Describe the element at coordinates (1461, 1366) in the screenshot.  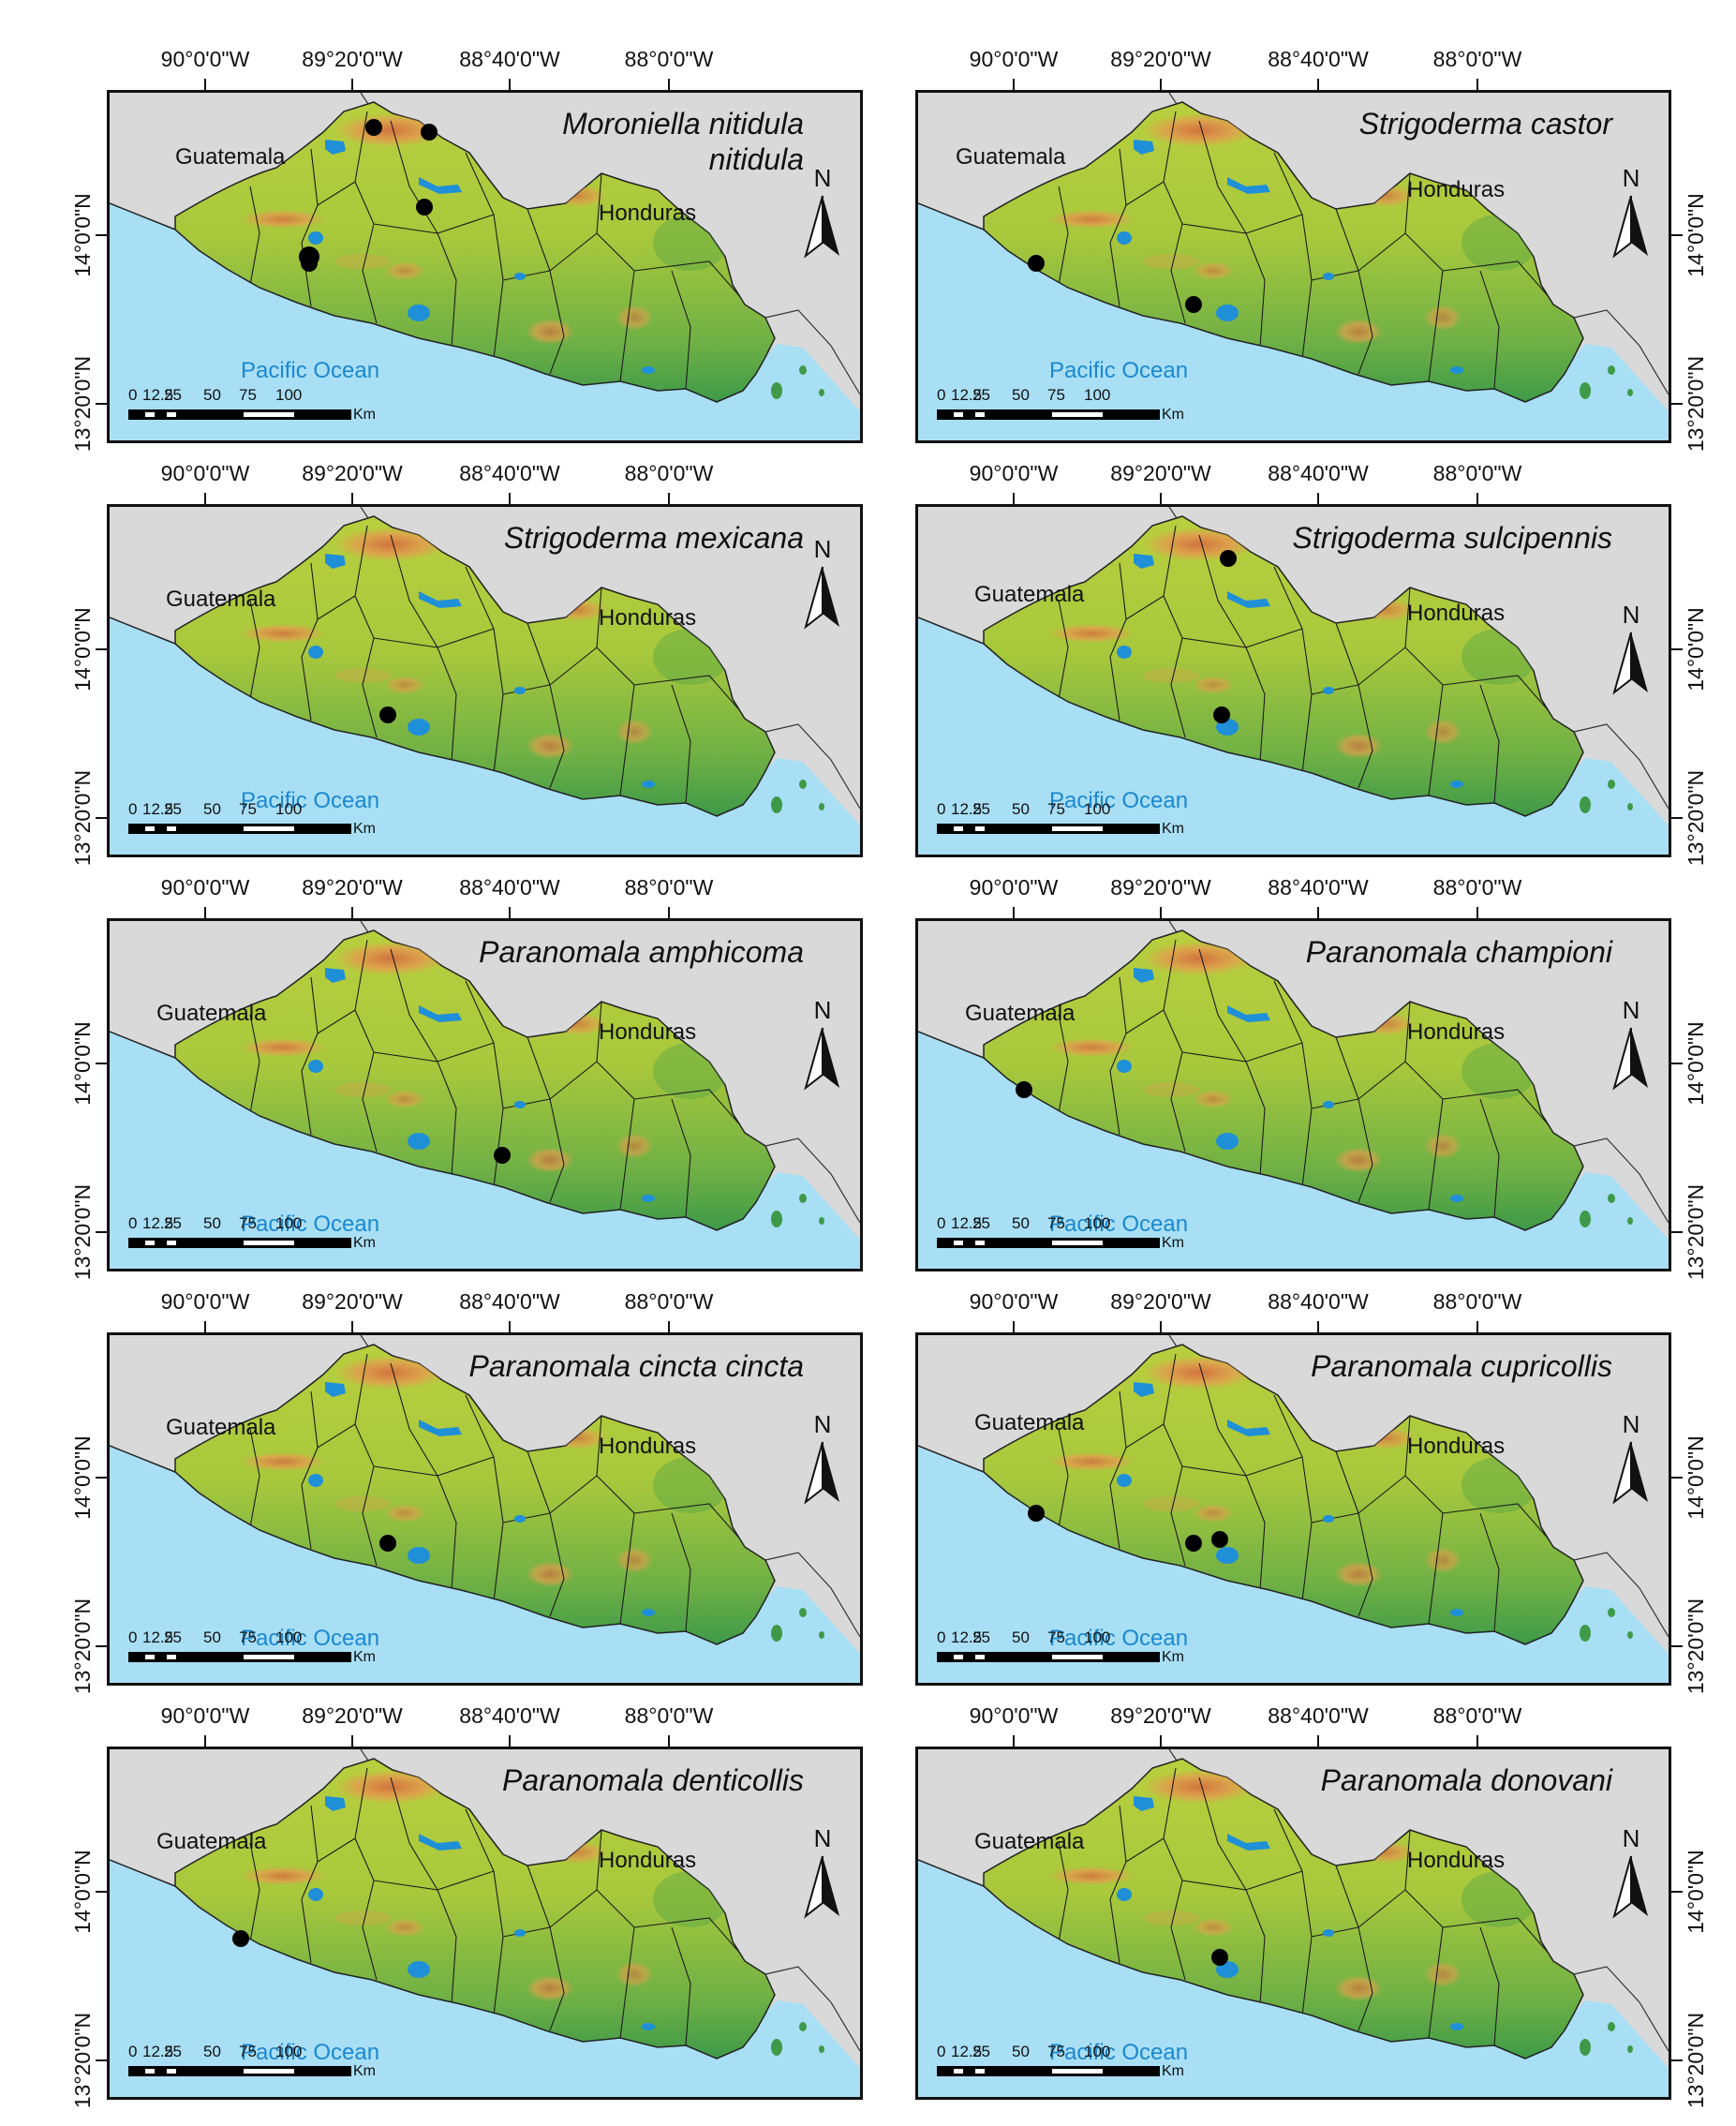
I see `species-name: Paranomala cupricollis` at that location.